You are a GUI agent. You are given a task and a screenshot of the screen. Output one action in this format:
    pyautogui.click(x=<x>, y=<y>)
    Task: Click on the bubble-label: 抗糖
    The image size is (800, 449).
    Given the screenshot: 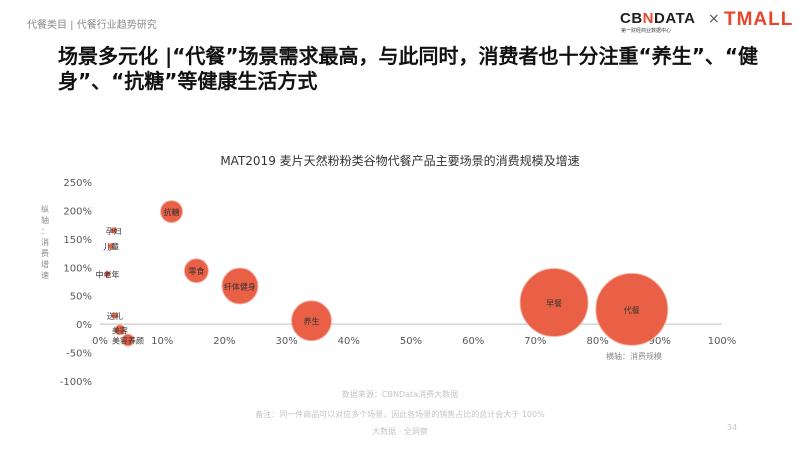 What is the action you would take?
    pyautogui.click(x=172, y=212)
    